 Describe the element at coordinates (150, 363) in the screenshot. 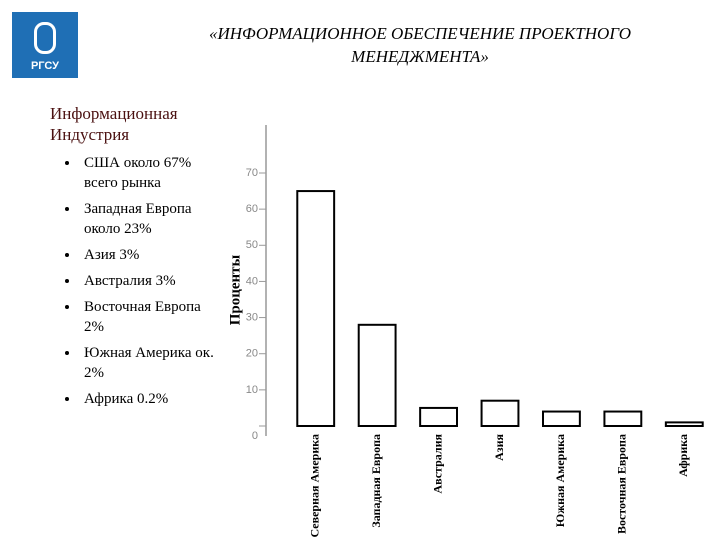

I see `bullet: Южная Америка ок. 2%` at that location.